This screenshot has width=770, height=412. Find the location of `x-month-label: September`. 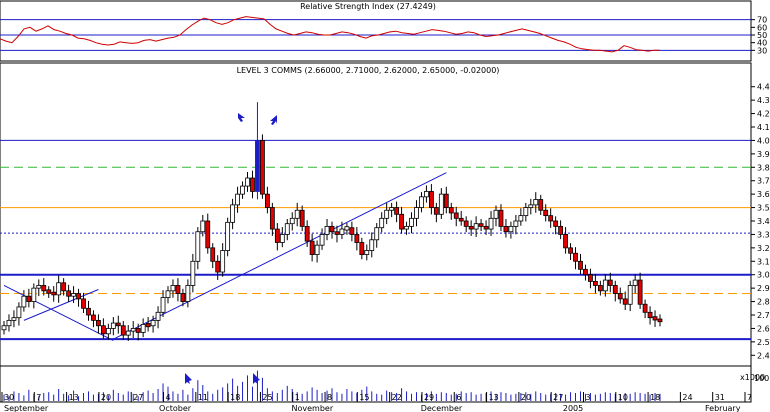

x-month-label: September is located at coordinates (26, 408).